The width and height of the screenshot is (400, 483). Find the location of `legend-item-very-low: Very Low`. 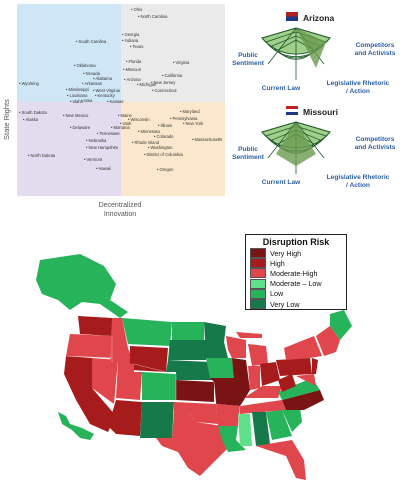

legend-item-very-low: Very Low is located at coordinates (296, 304).